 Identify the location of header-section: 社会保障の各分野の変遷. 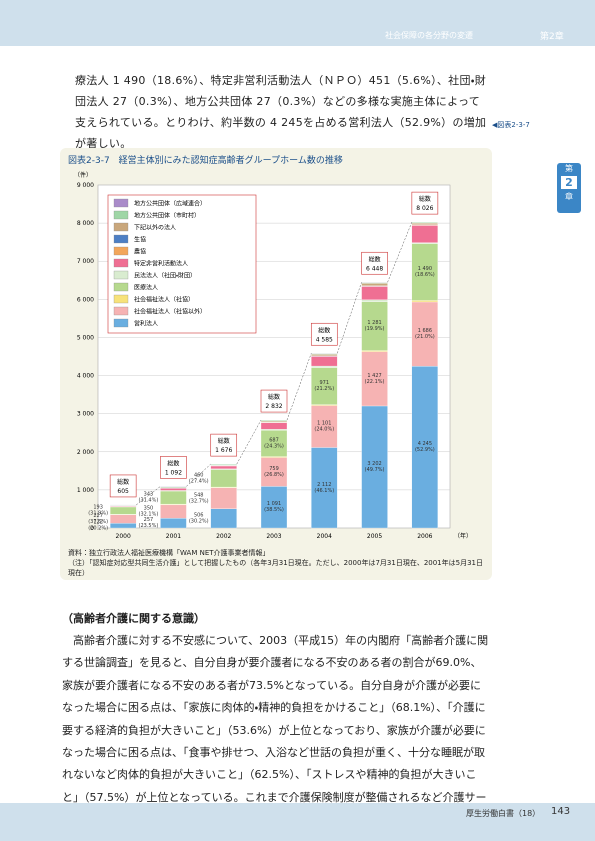
(429, 35).